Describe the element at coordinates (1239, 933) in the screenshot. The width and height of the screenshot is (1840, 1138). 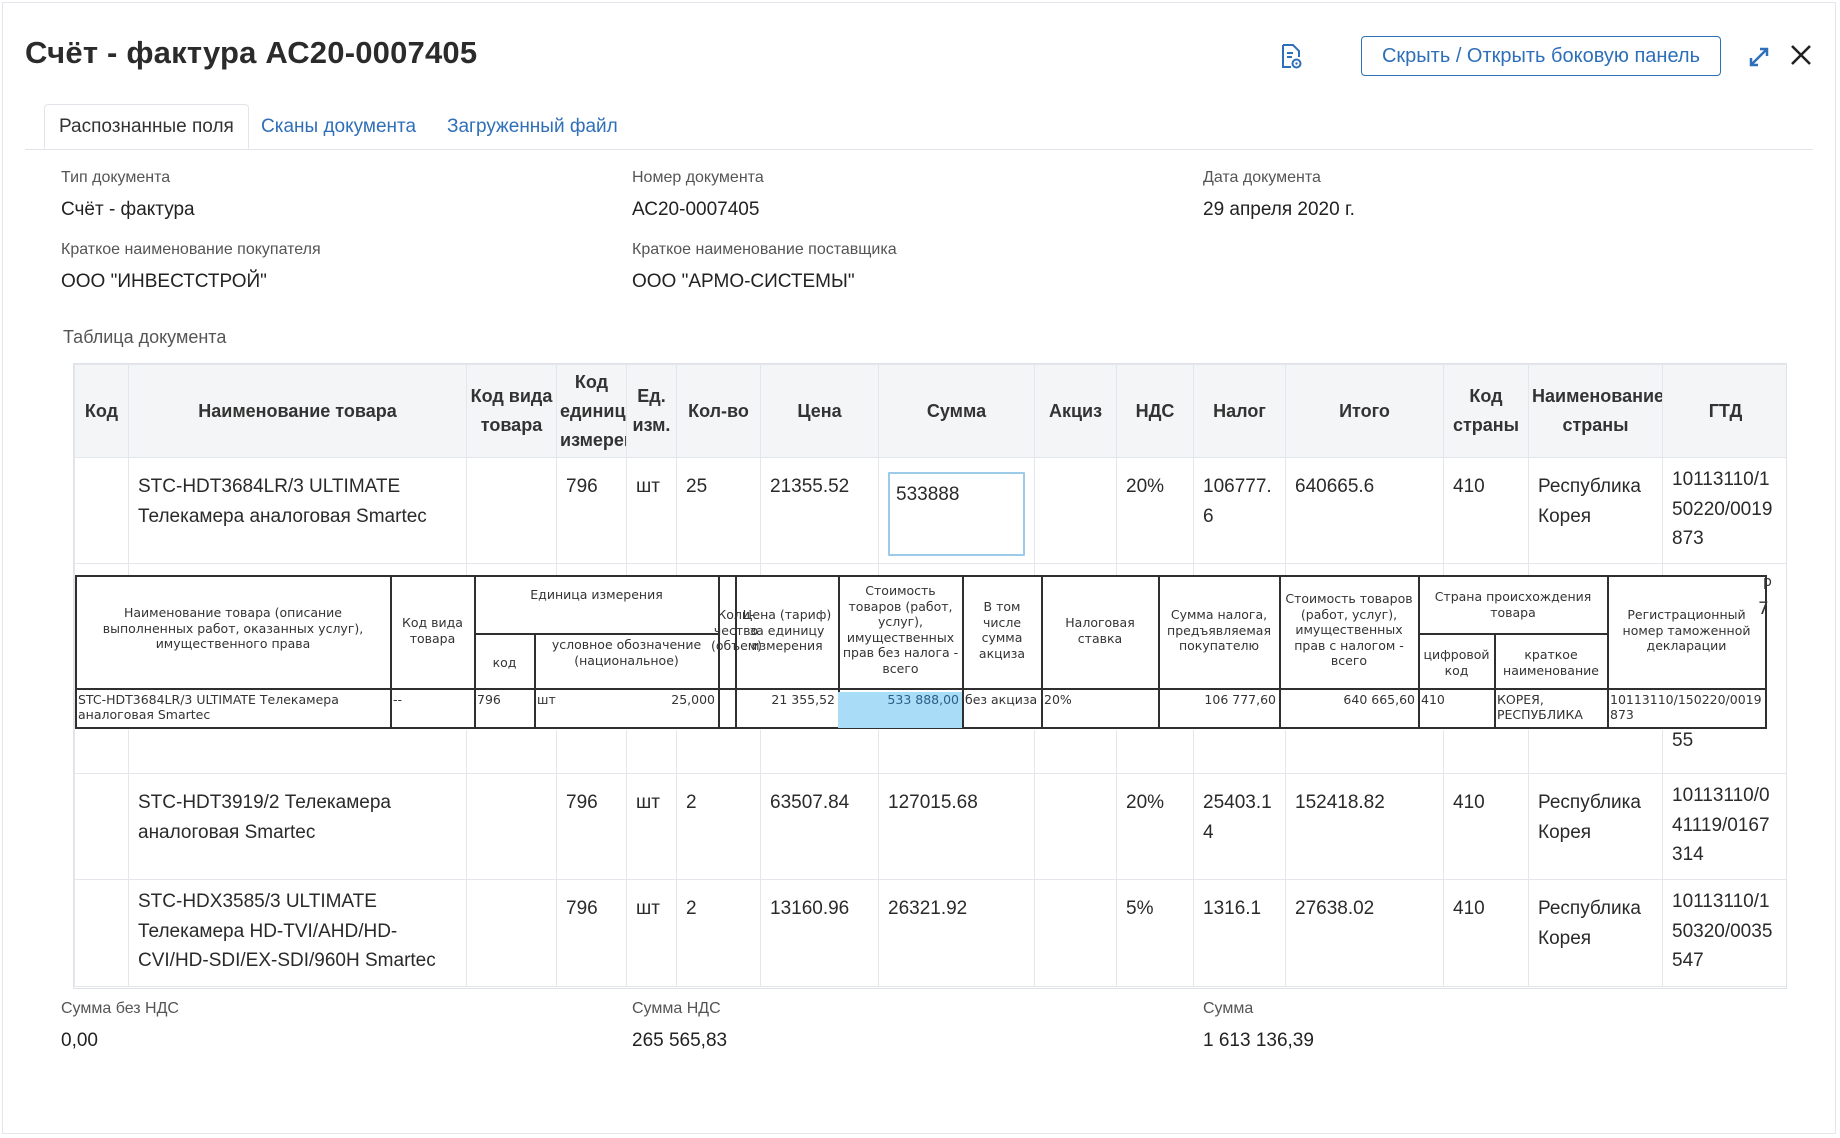
I see `cell-tax: 1316.1` at that location.